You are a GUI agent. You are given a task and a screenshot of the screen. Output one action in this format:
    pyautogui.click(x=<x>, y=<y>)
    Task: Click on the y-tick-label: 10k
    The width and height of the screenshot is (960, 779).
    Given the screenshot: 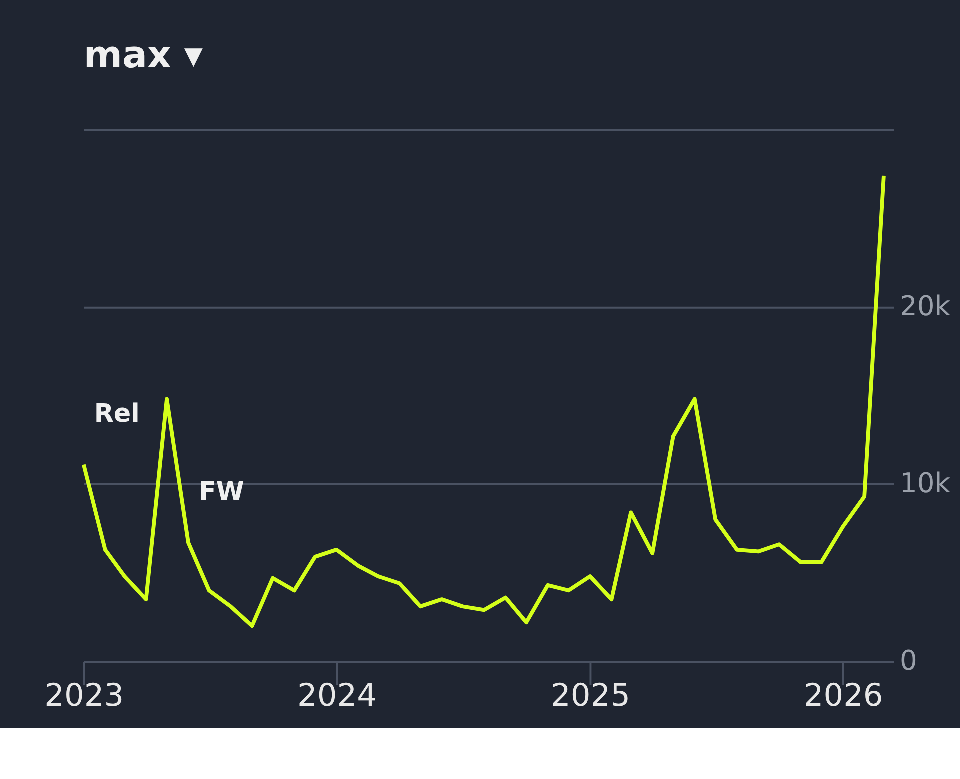 What is the action you would take?
    pyautogui.click(x=925, y=484)
    